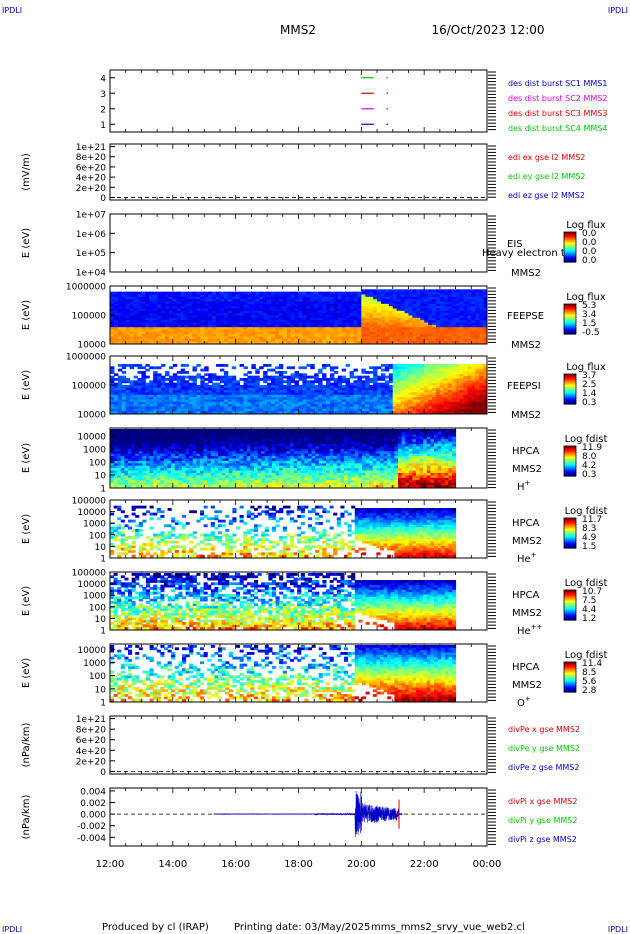  Describe the element at coordinates (589, 306) in the screenshot. I see `colorbar-tick-label: 5.3` at that location.